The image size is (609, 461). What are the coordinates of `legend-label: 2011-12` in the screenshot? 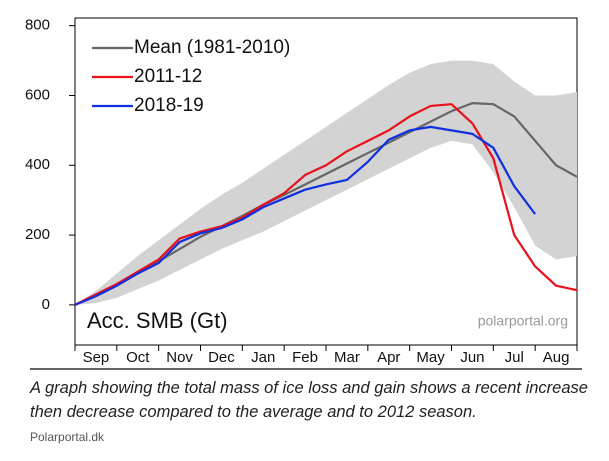 It's located at (168, 76).